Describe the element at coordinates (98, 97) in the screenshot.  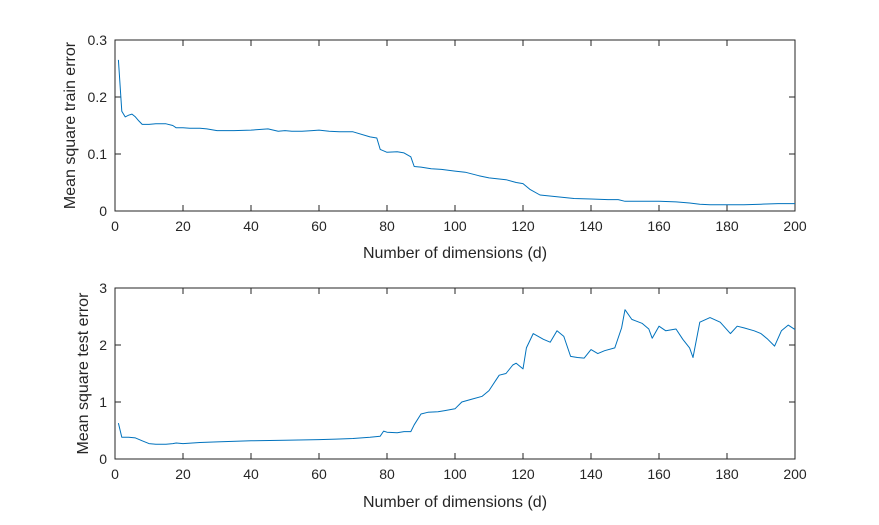
I see `train-y-tick-label: 0.2` at that location.